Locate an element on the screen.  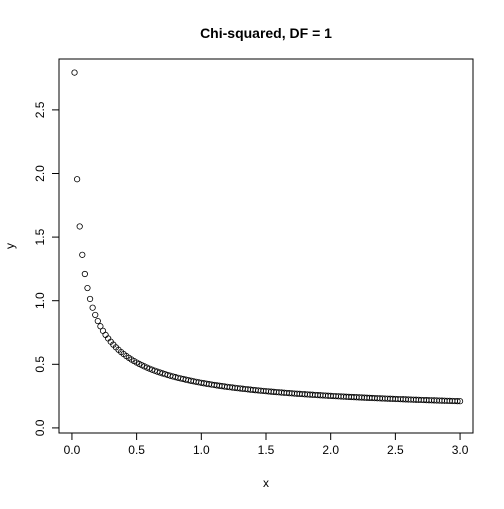
y-axis: 0.0 0.5 1.0 1.5 2.0 2.5 is located at coordinates (46, 268).